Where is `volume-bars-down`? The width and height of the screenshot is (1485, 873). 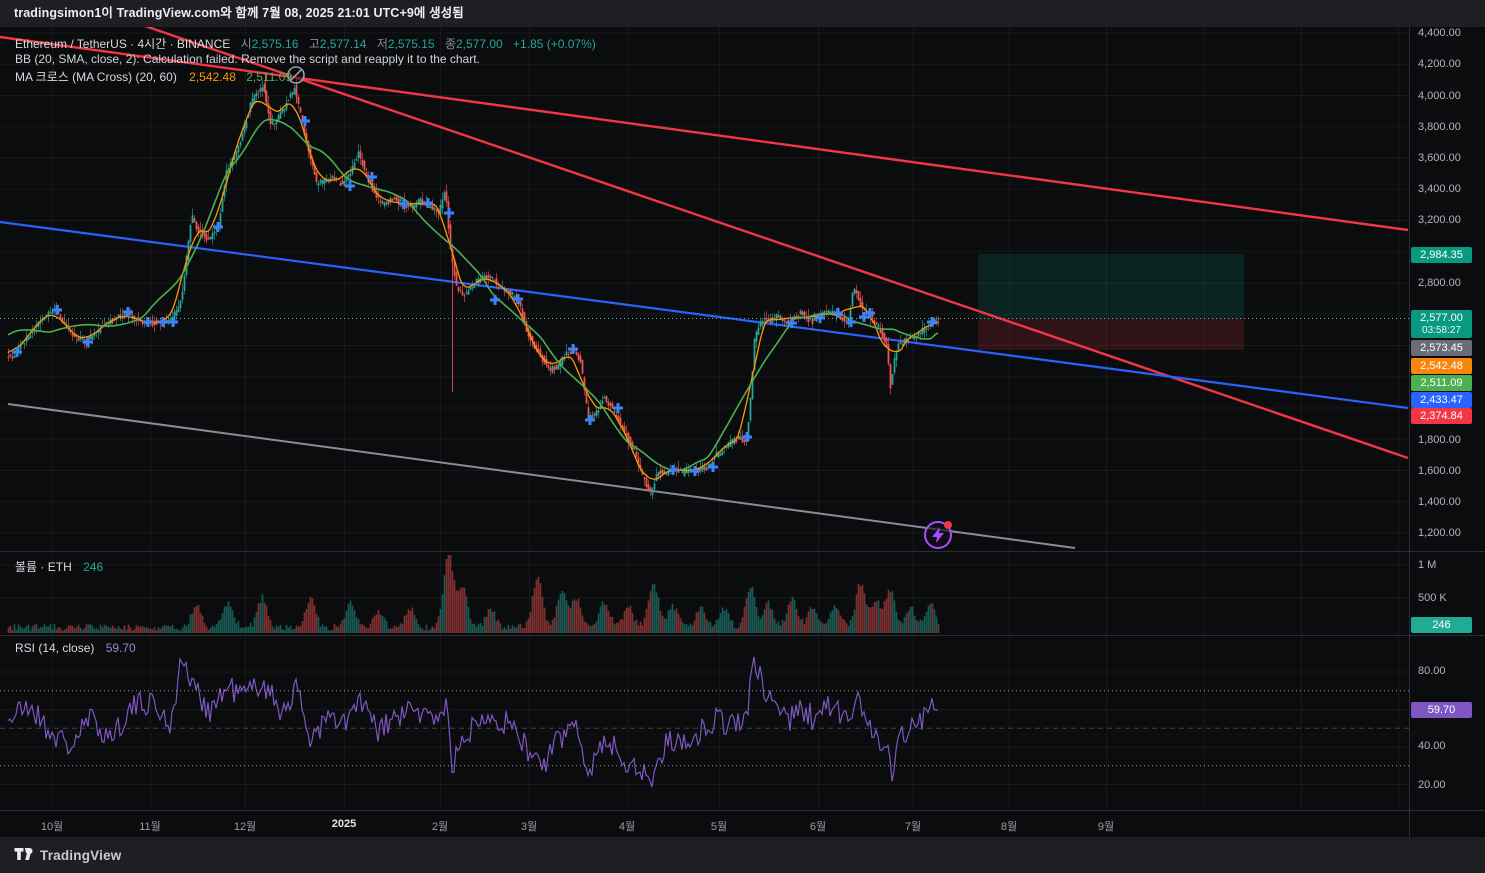 volume-bars-down is located at coordinates (473, 594).